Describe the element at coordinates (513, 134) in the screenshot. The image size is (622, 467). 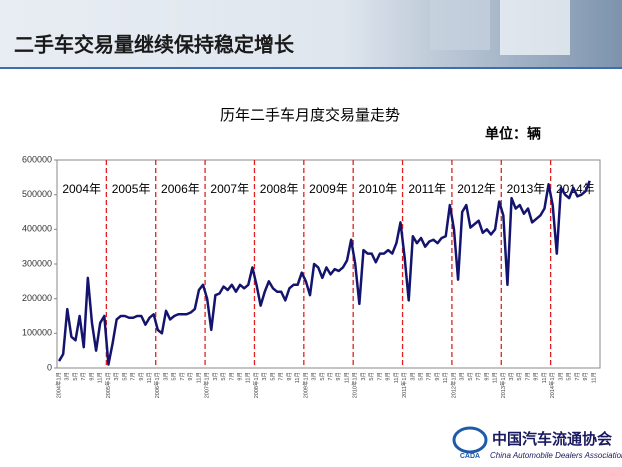
I see `unit-label: 单位：辆` at that location.